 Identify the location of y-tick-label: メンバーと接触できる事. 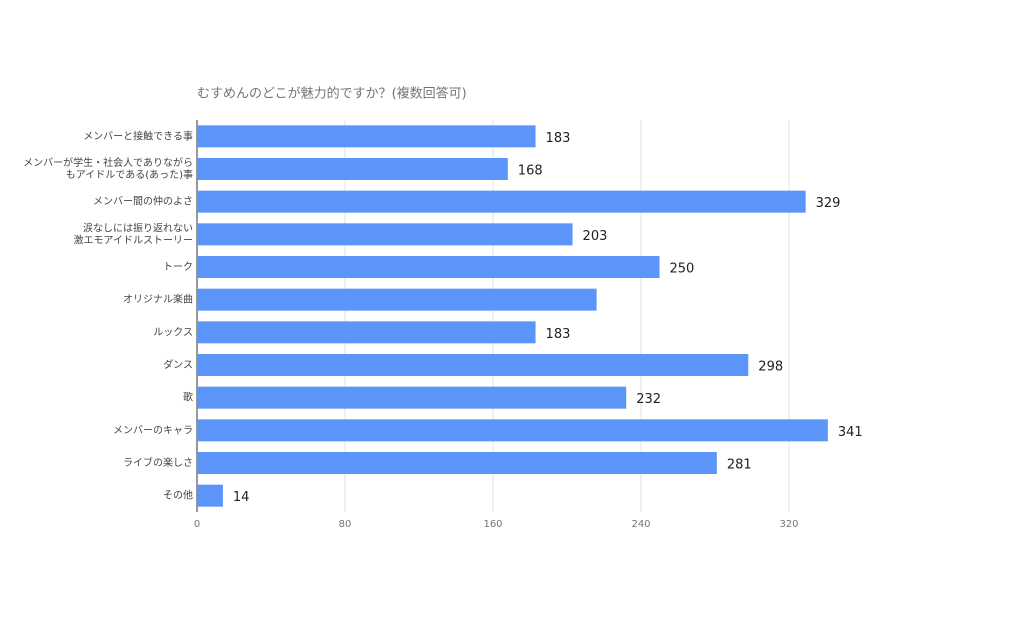
(138, 135).